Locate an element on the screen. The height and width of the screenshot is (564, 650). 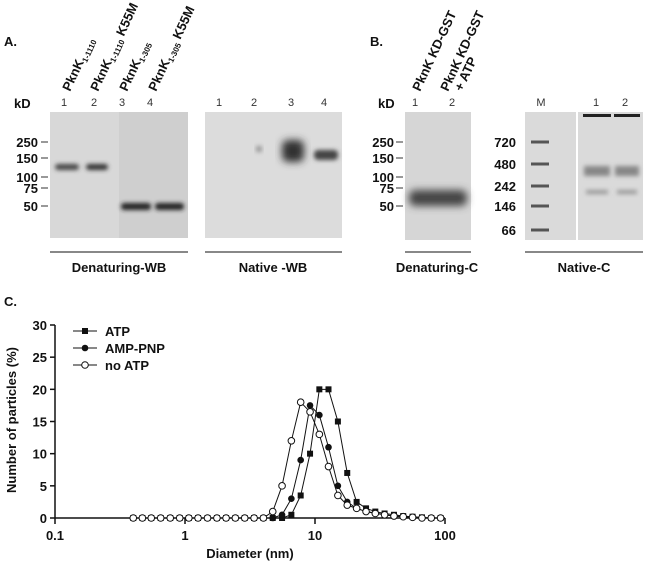
marker-label: 242 is located at coordinates (505, 186).